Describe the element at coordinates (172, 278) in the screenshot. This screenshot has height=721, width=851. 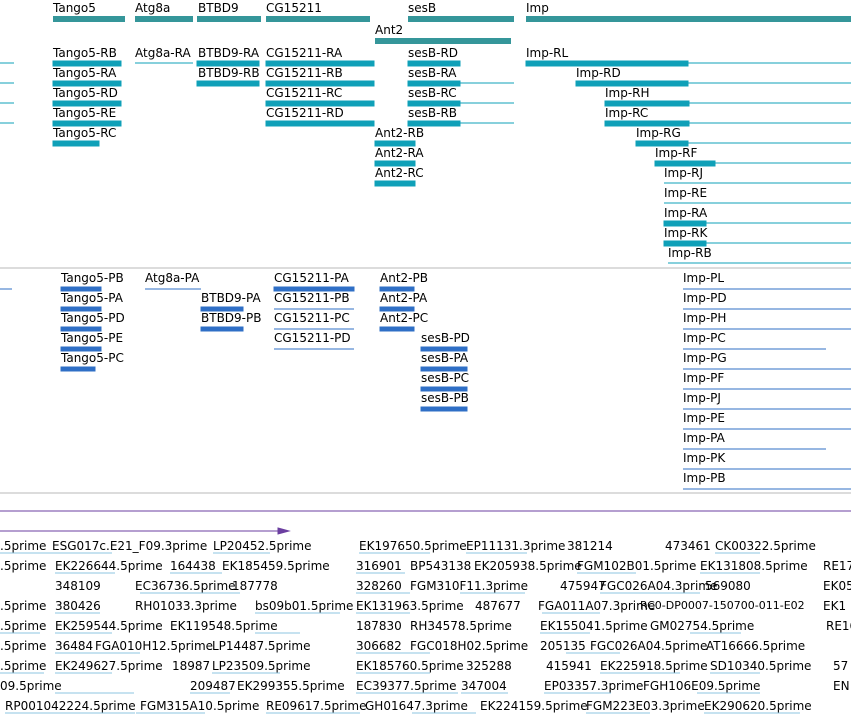
I see `protein-label: Atg8a-PA` at that location.